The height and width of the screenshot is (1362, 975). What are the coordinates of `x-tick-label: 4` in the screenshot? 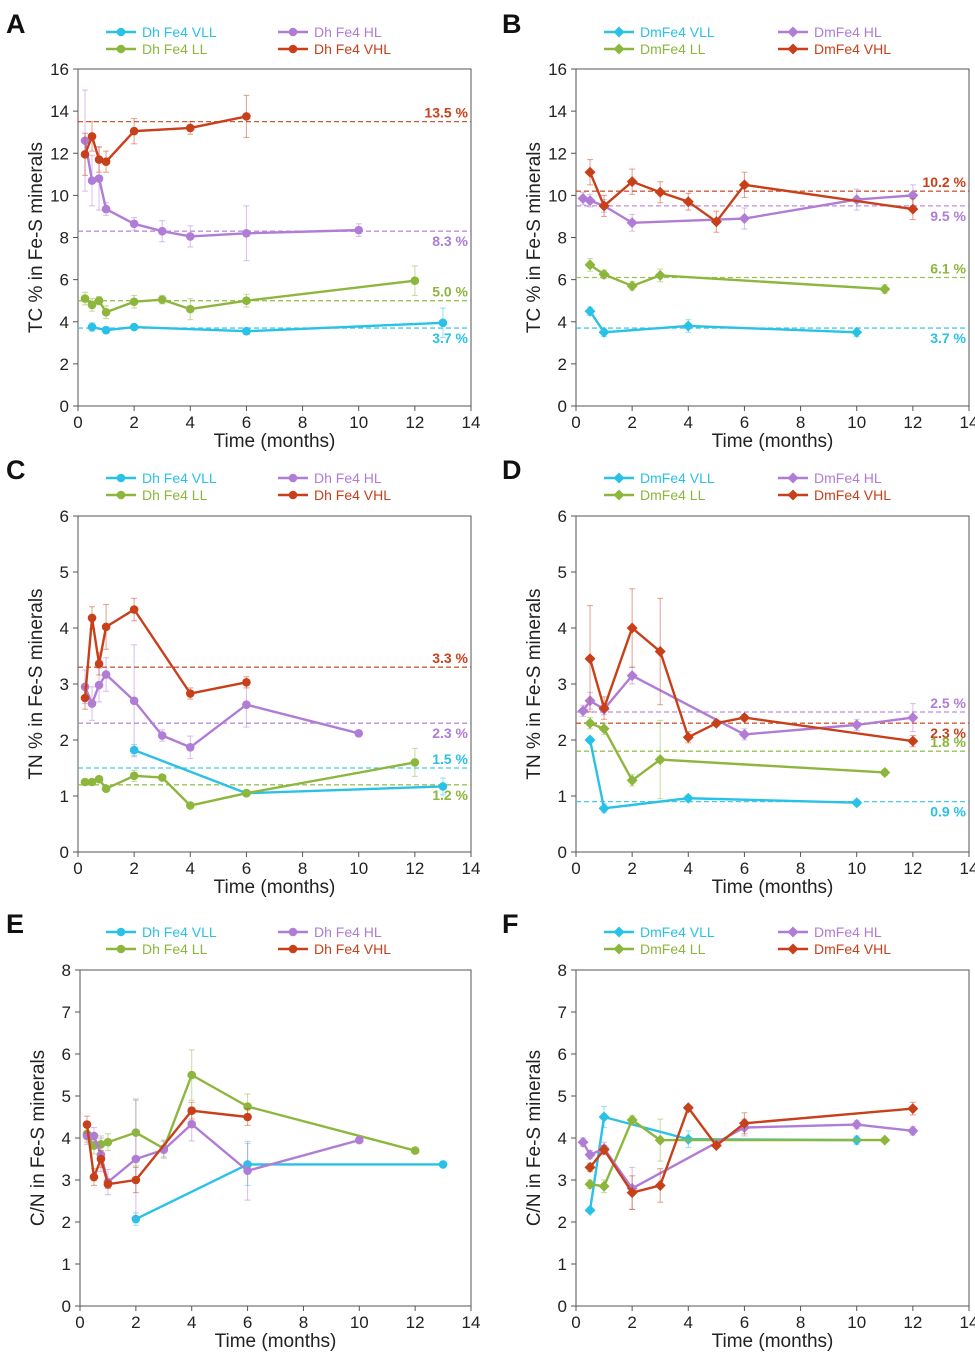 It's located at (191, 1322).